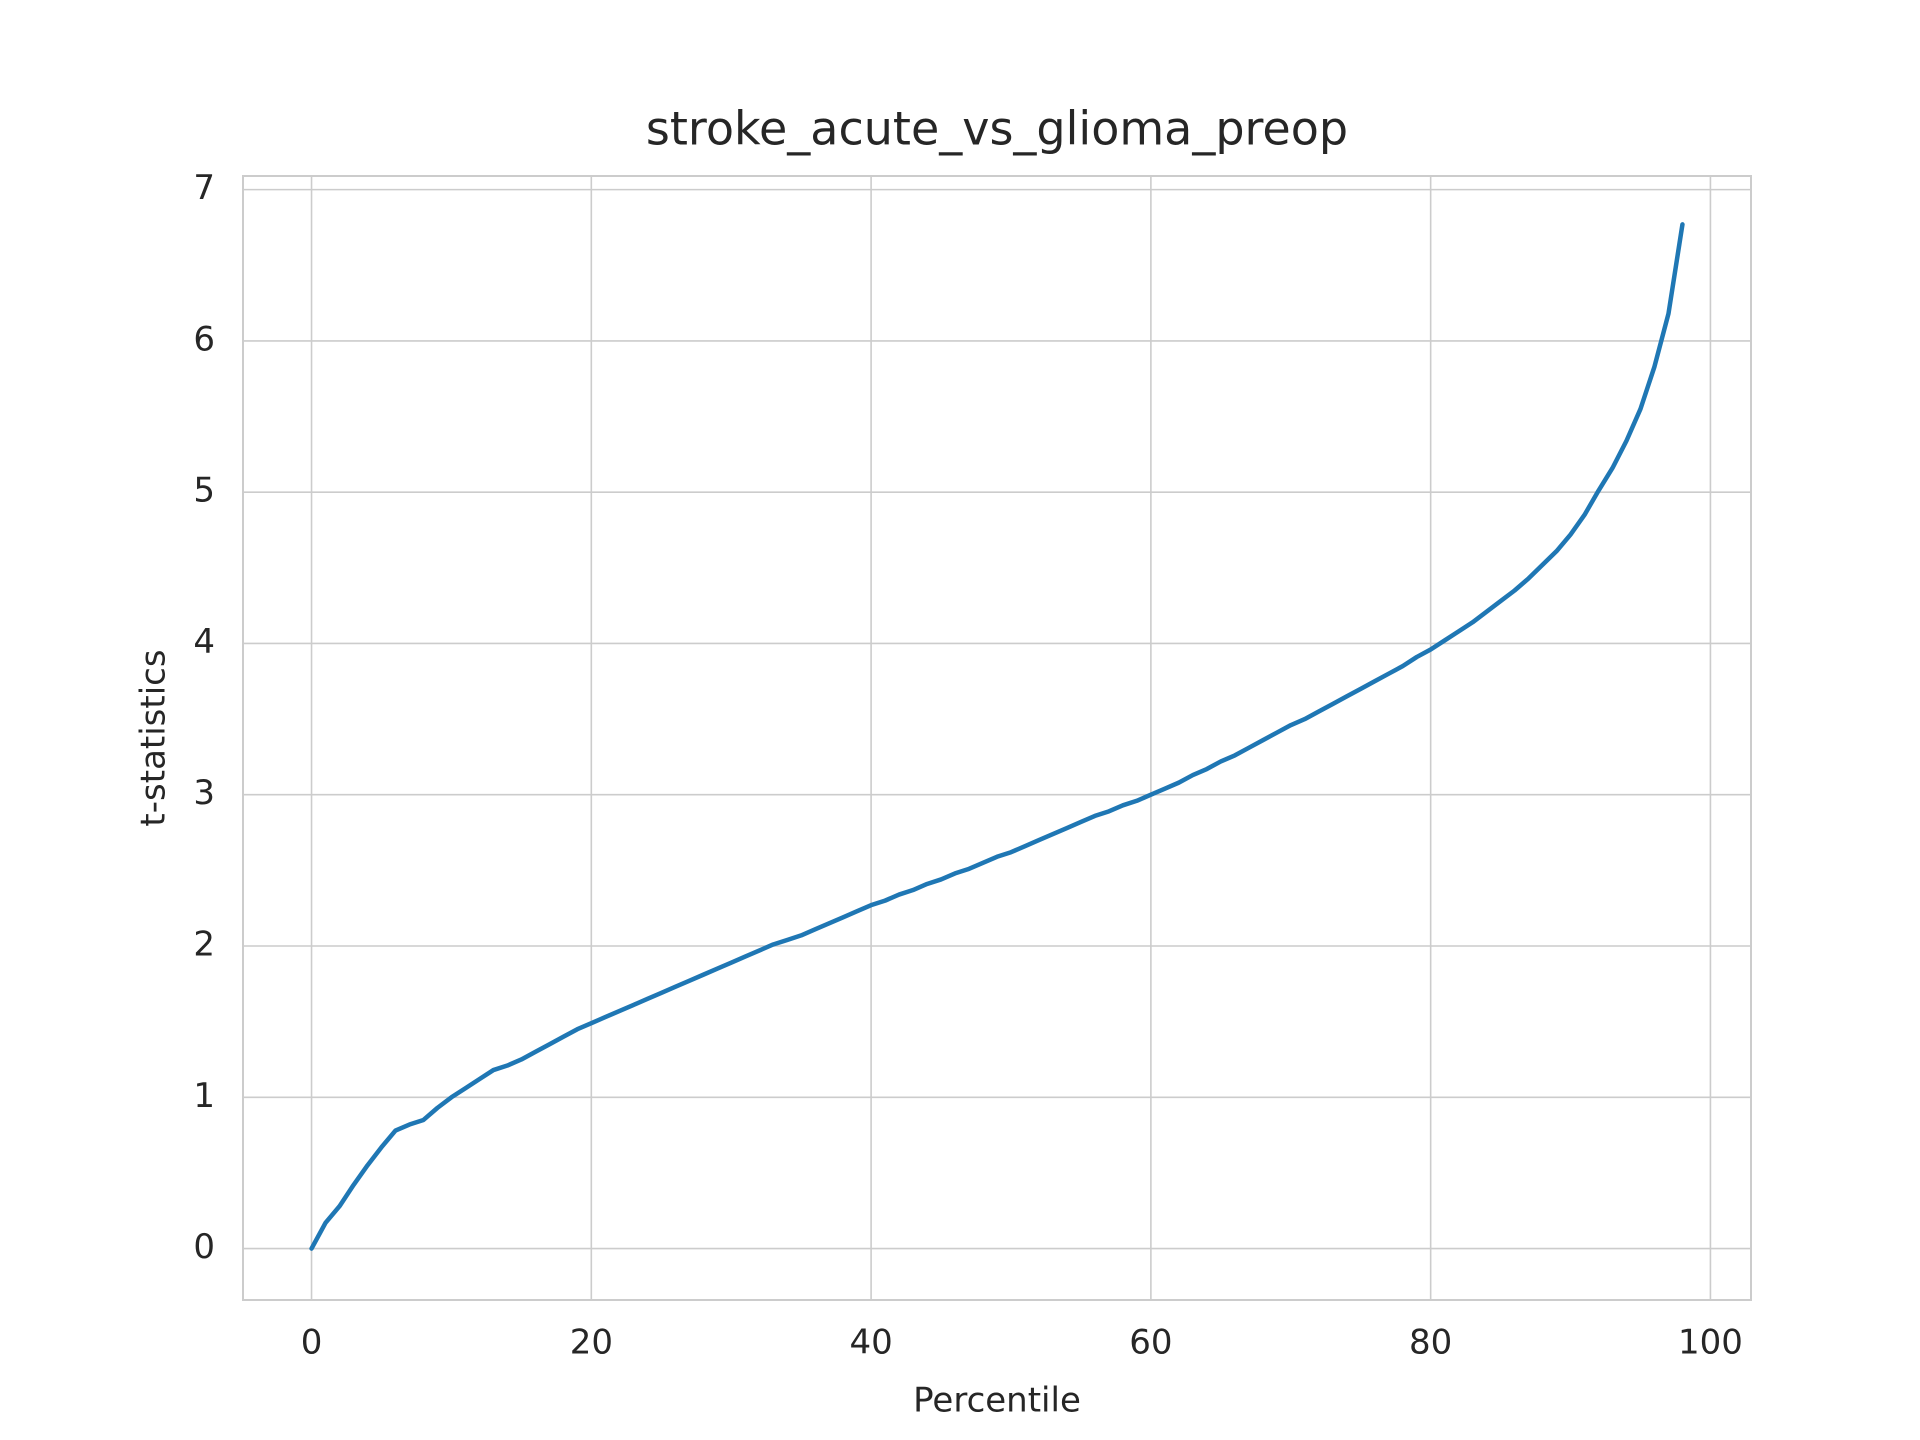 The width and height of the screenshot is (1920, 1440). What do you see at coordinates (204, 1096) in the screenshot?
I see `y-tick-label: 1` at bounding box center [204, 1096].